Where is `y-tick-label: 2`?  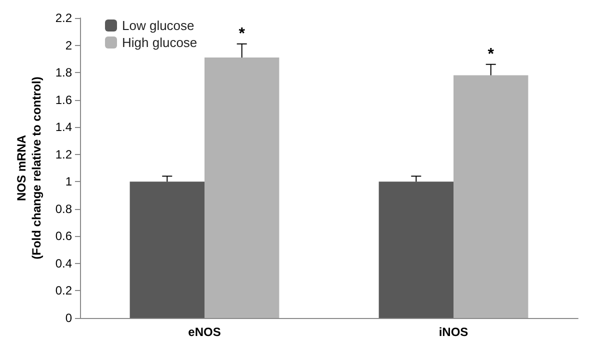
y-tick-label: 2 is located at coordinates (68, 45).